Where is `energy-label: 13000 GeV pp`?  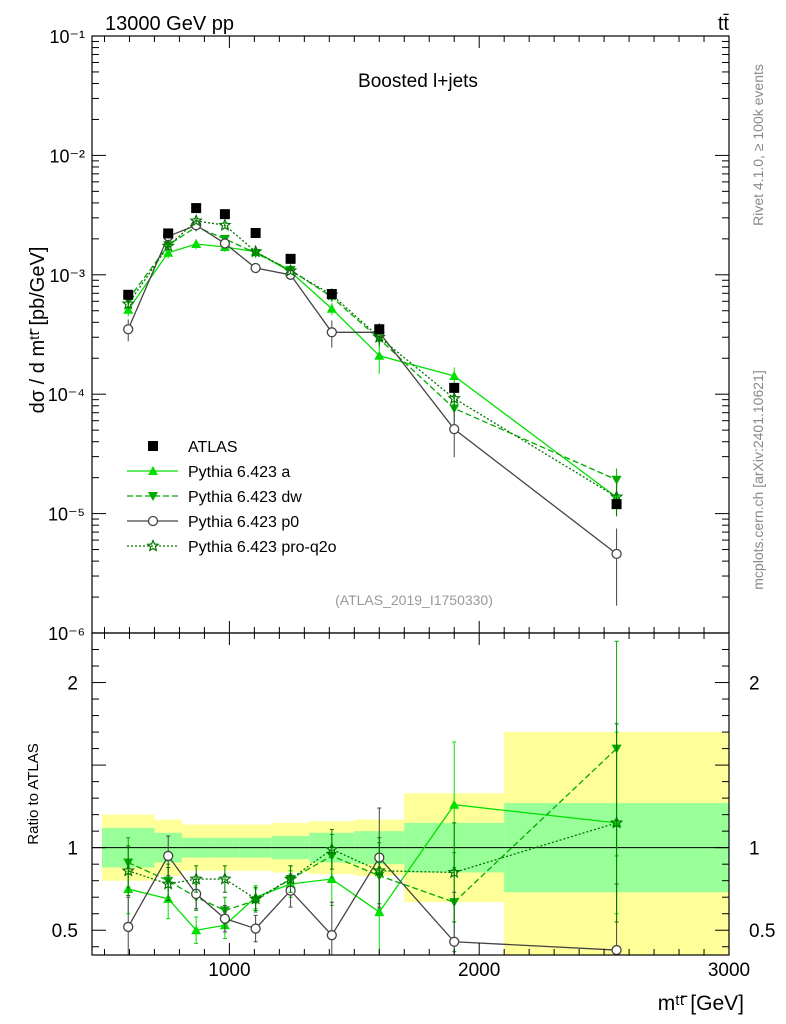 energy-label: 13000 GeV pp is located at coordinates (169, 24).